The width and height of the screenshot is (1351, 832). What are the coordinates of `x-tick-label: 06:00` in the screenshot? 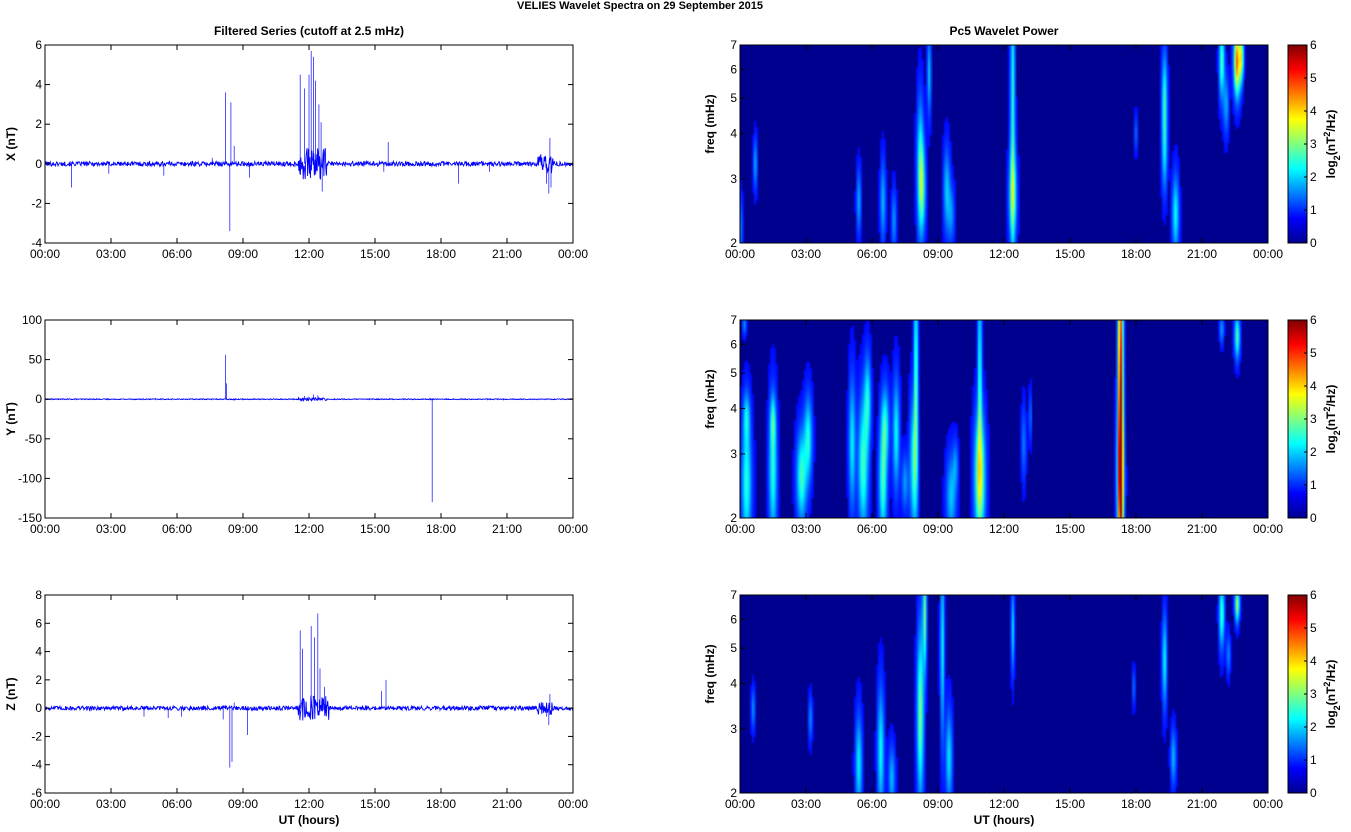 It's located at (177, 529).